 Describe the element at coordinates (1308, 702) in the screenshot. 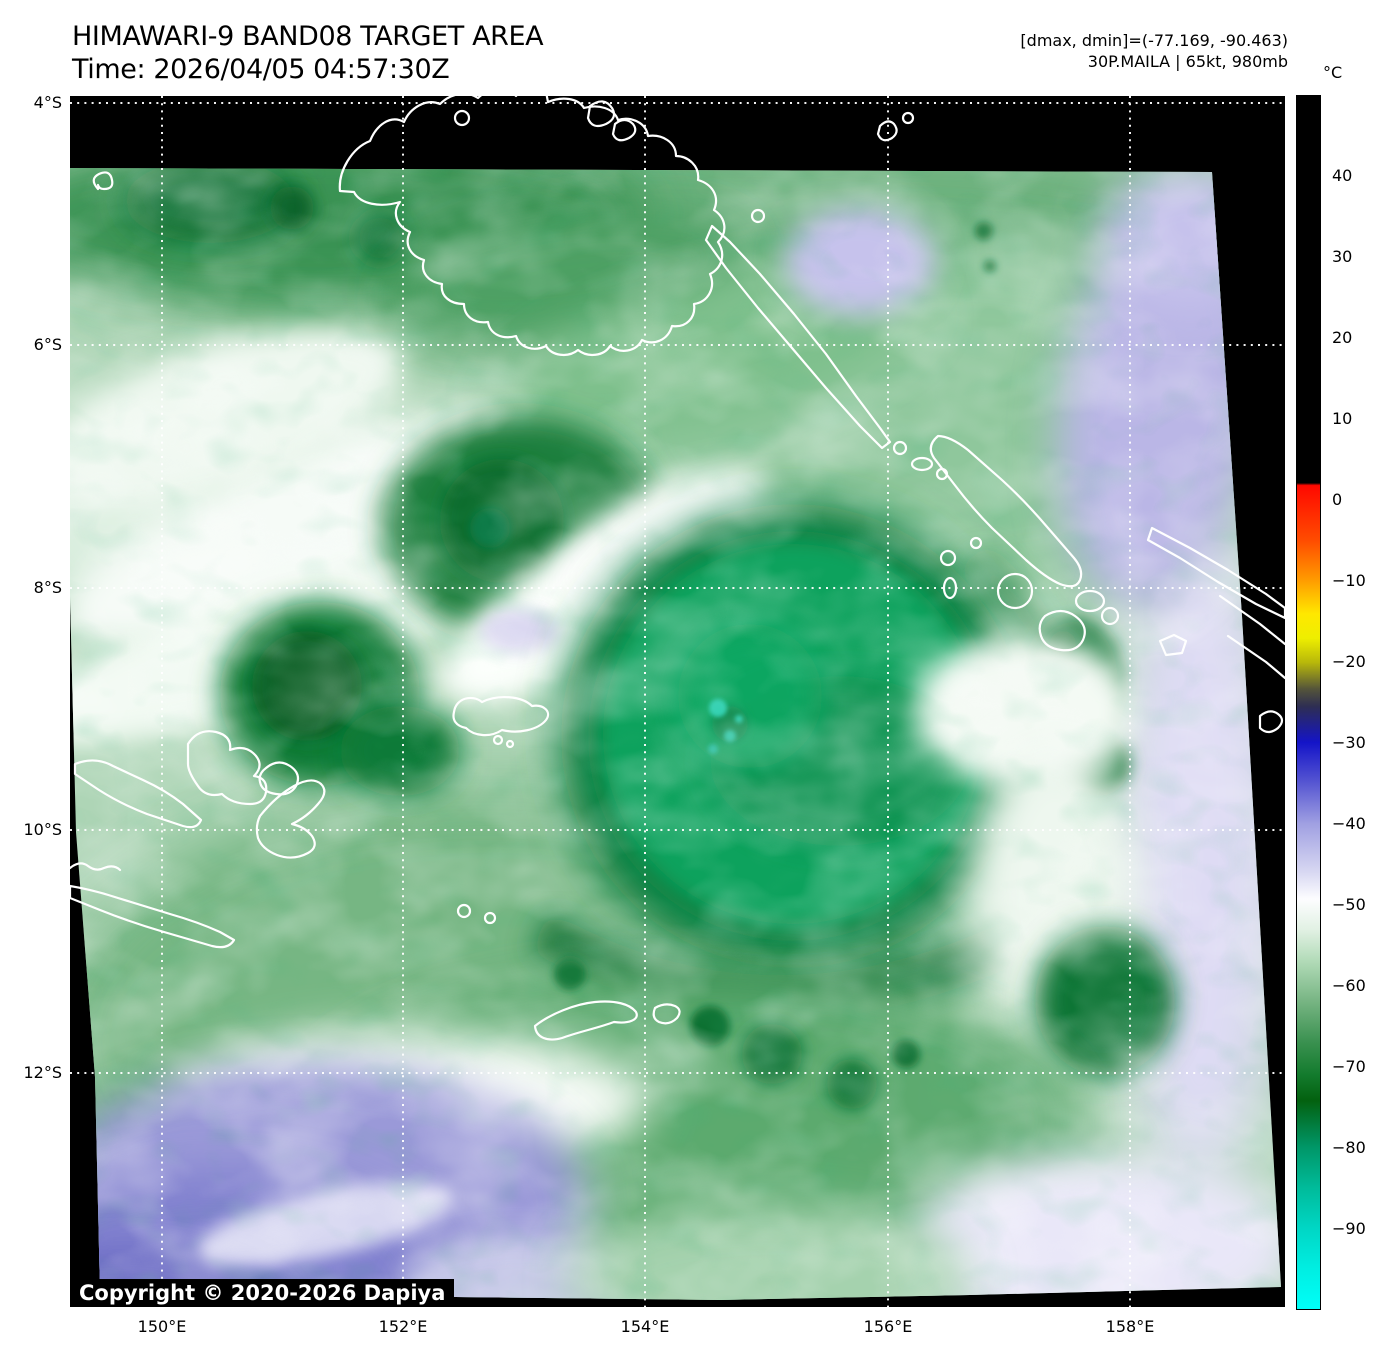

I see `colorbar` at that location.